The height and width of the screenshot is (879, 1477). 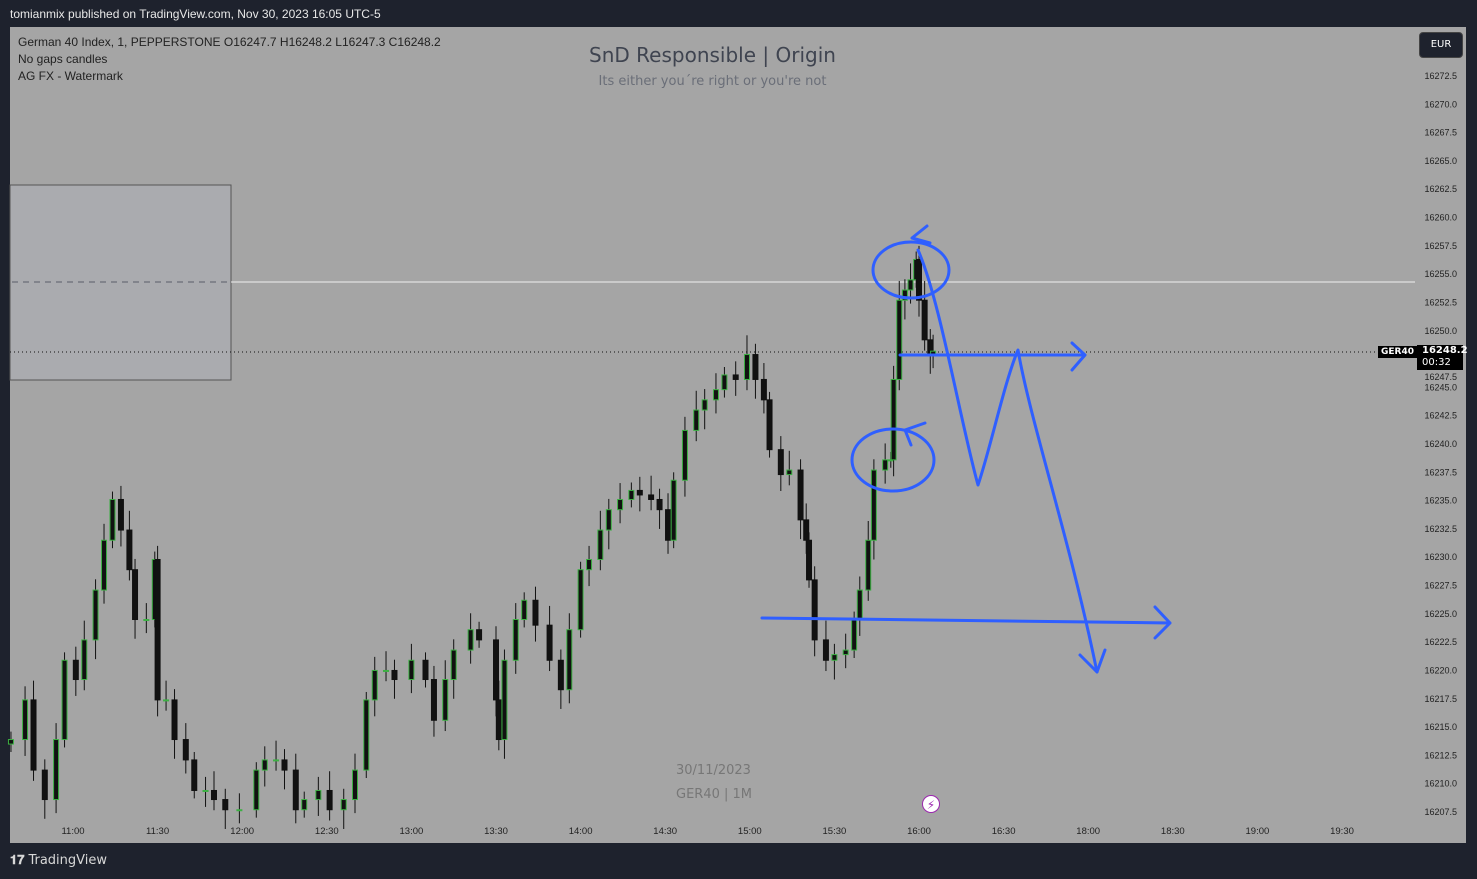 I want to click on price-tick-label: 16232.5, so click(x=1440, y=529).